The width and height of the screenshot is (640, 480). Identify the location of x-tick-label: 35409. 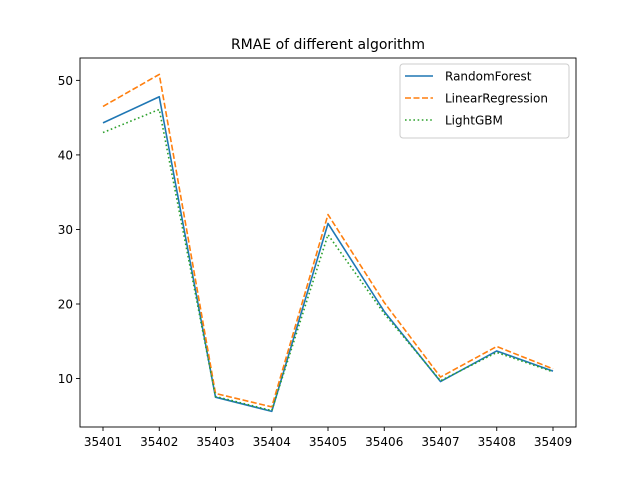
(553, 442).